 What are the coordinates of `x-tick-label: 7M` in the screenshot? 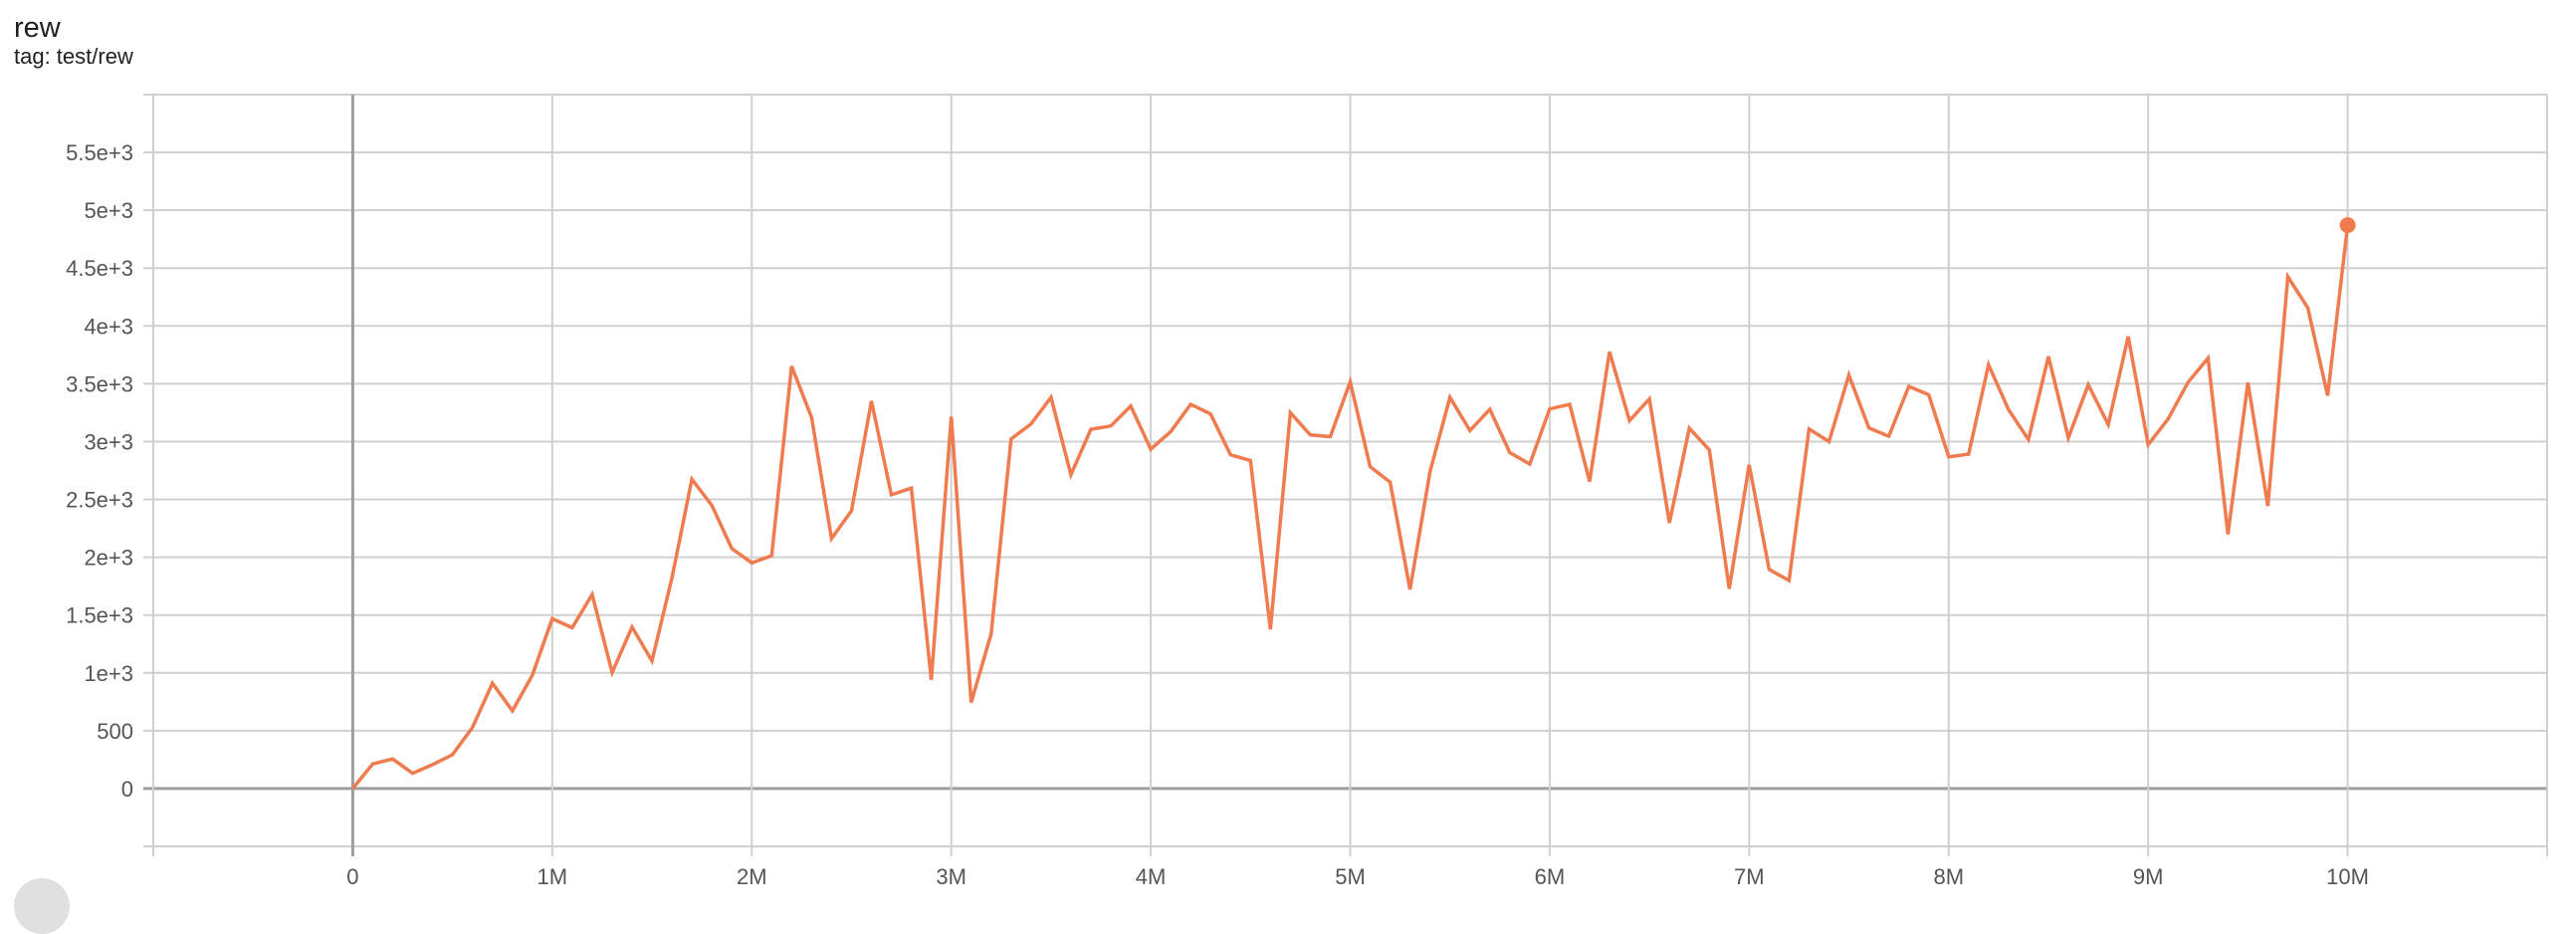 It's located at (1749, 876).